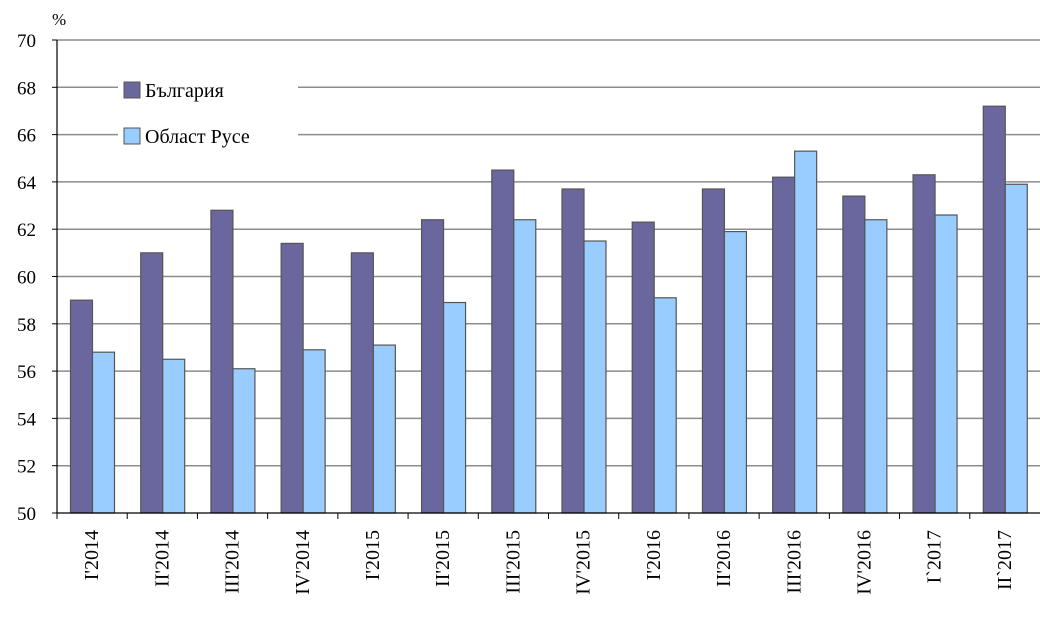 Image resolution: width=1040 pixels, height=621 pixels. Describe the element at coordinates (197, 137) in the screenshot. I see `legend-label: Област Русе` at that location.